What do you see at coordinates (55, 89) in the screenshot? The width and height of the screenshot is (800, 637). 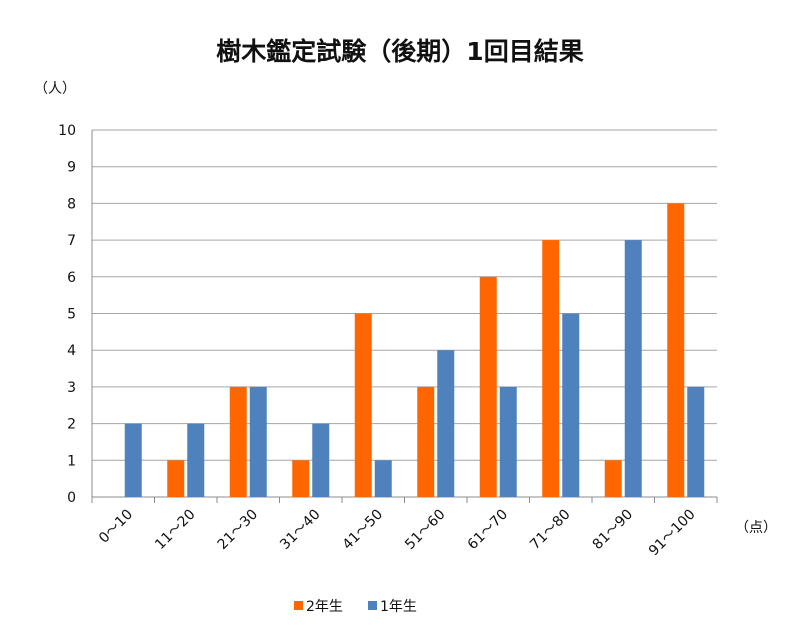 I see `y-axis-label: （人）` at bounding box center [55, 89].